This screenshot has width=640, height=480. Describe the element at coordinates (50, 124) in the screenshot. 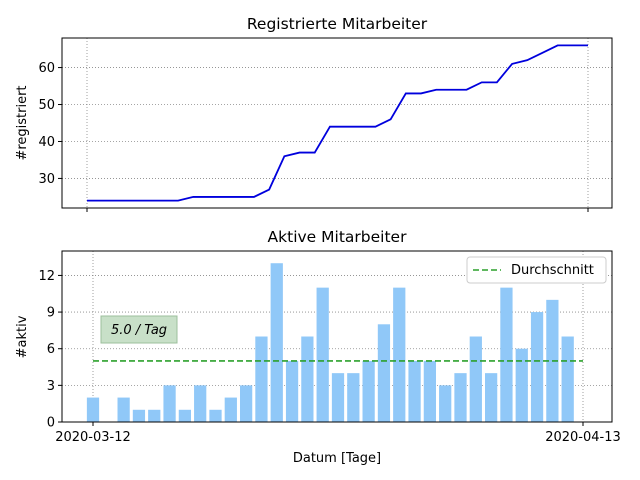

I see `registered-y-ticks: 30 40 50 60` at that location.